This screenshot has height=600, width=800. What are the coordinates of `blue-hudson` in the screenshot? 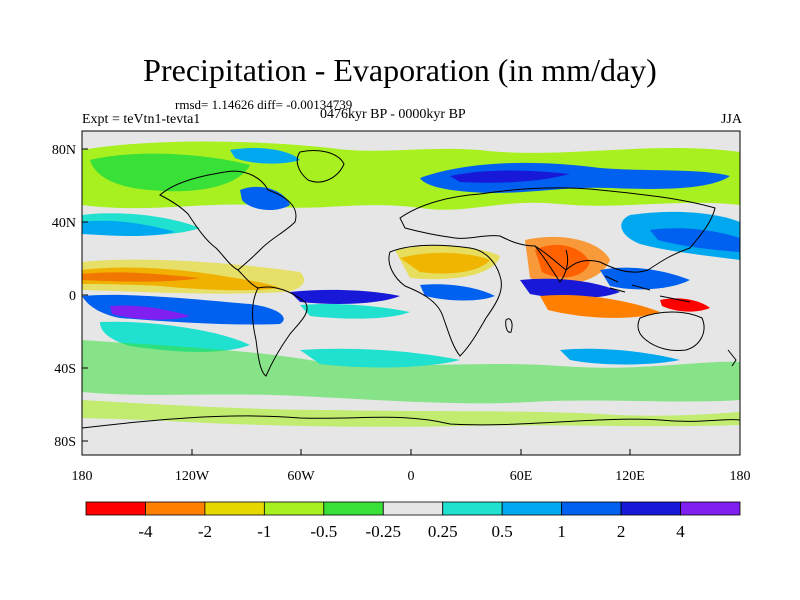 It's located at (265, 198).